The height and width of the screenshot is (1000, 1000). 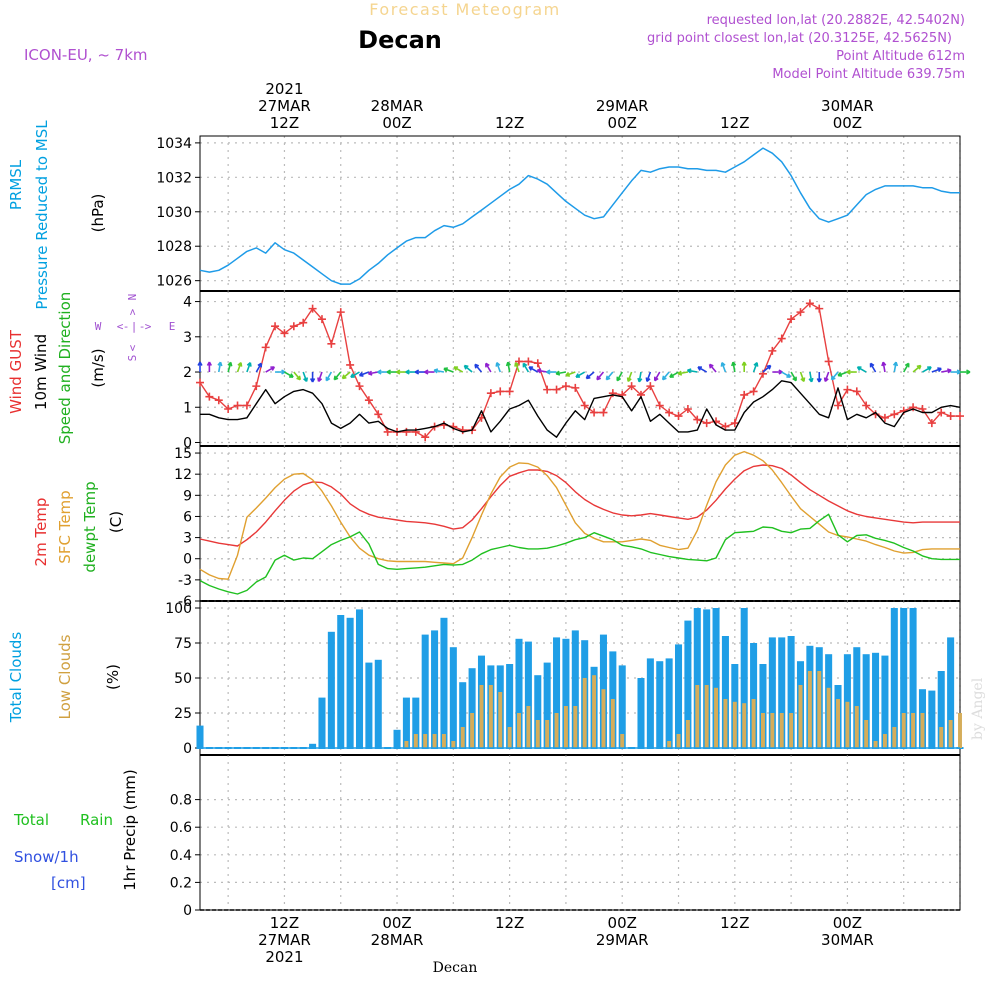 I want to click on rain-label: Rain, so click(x=96, y=820).